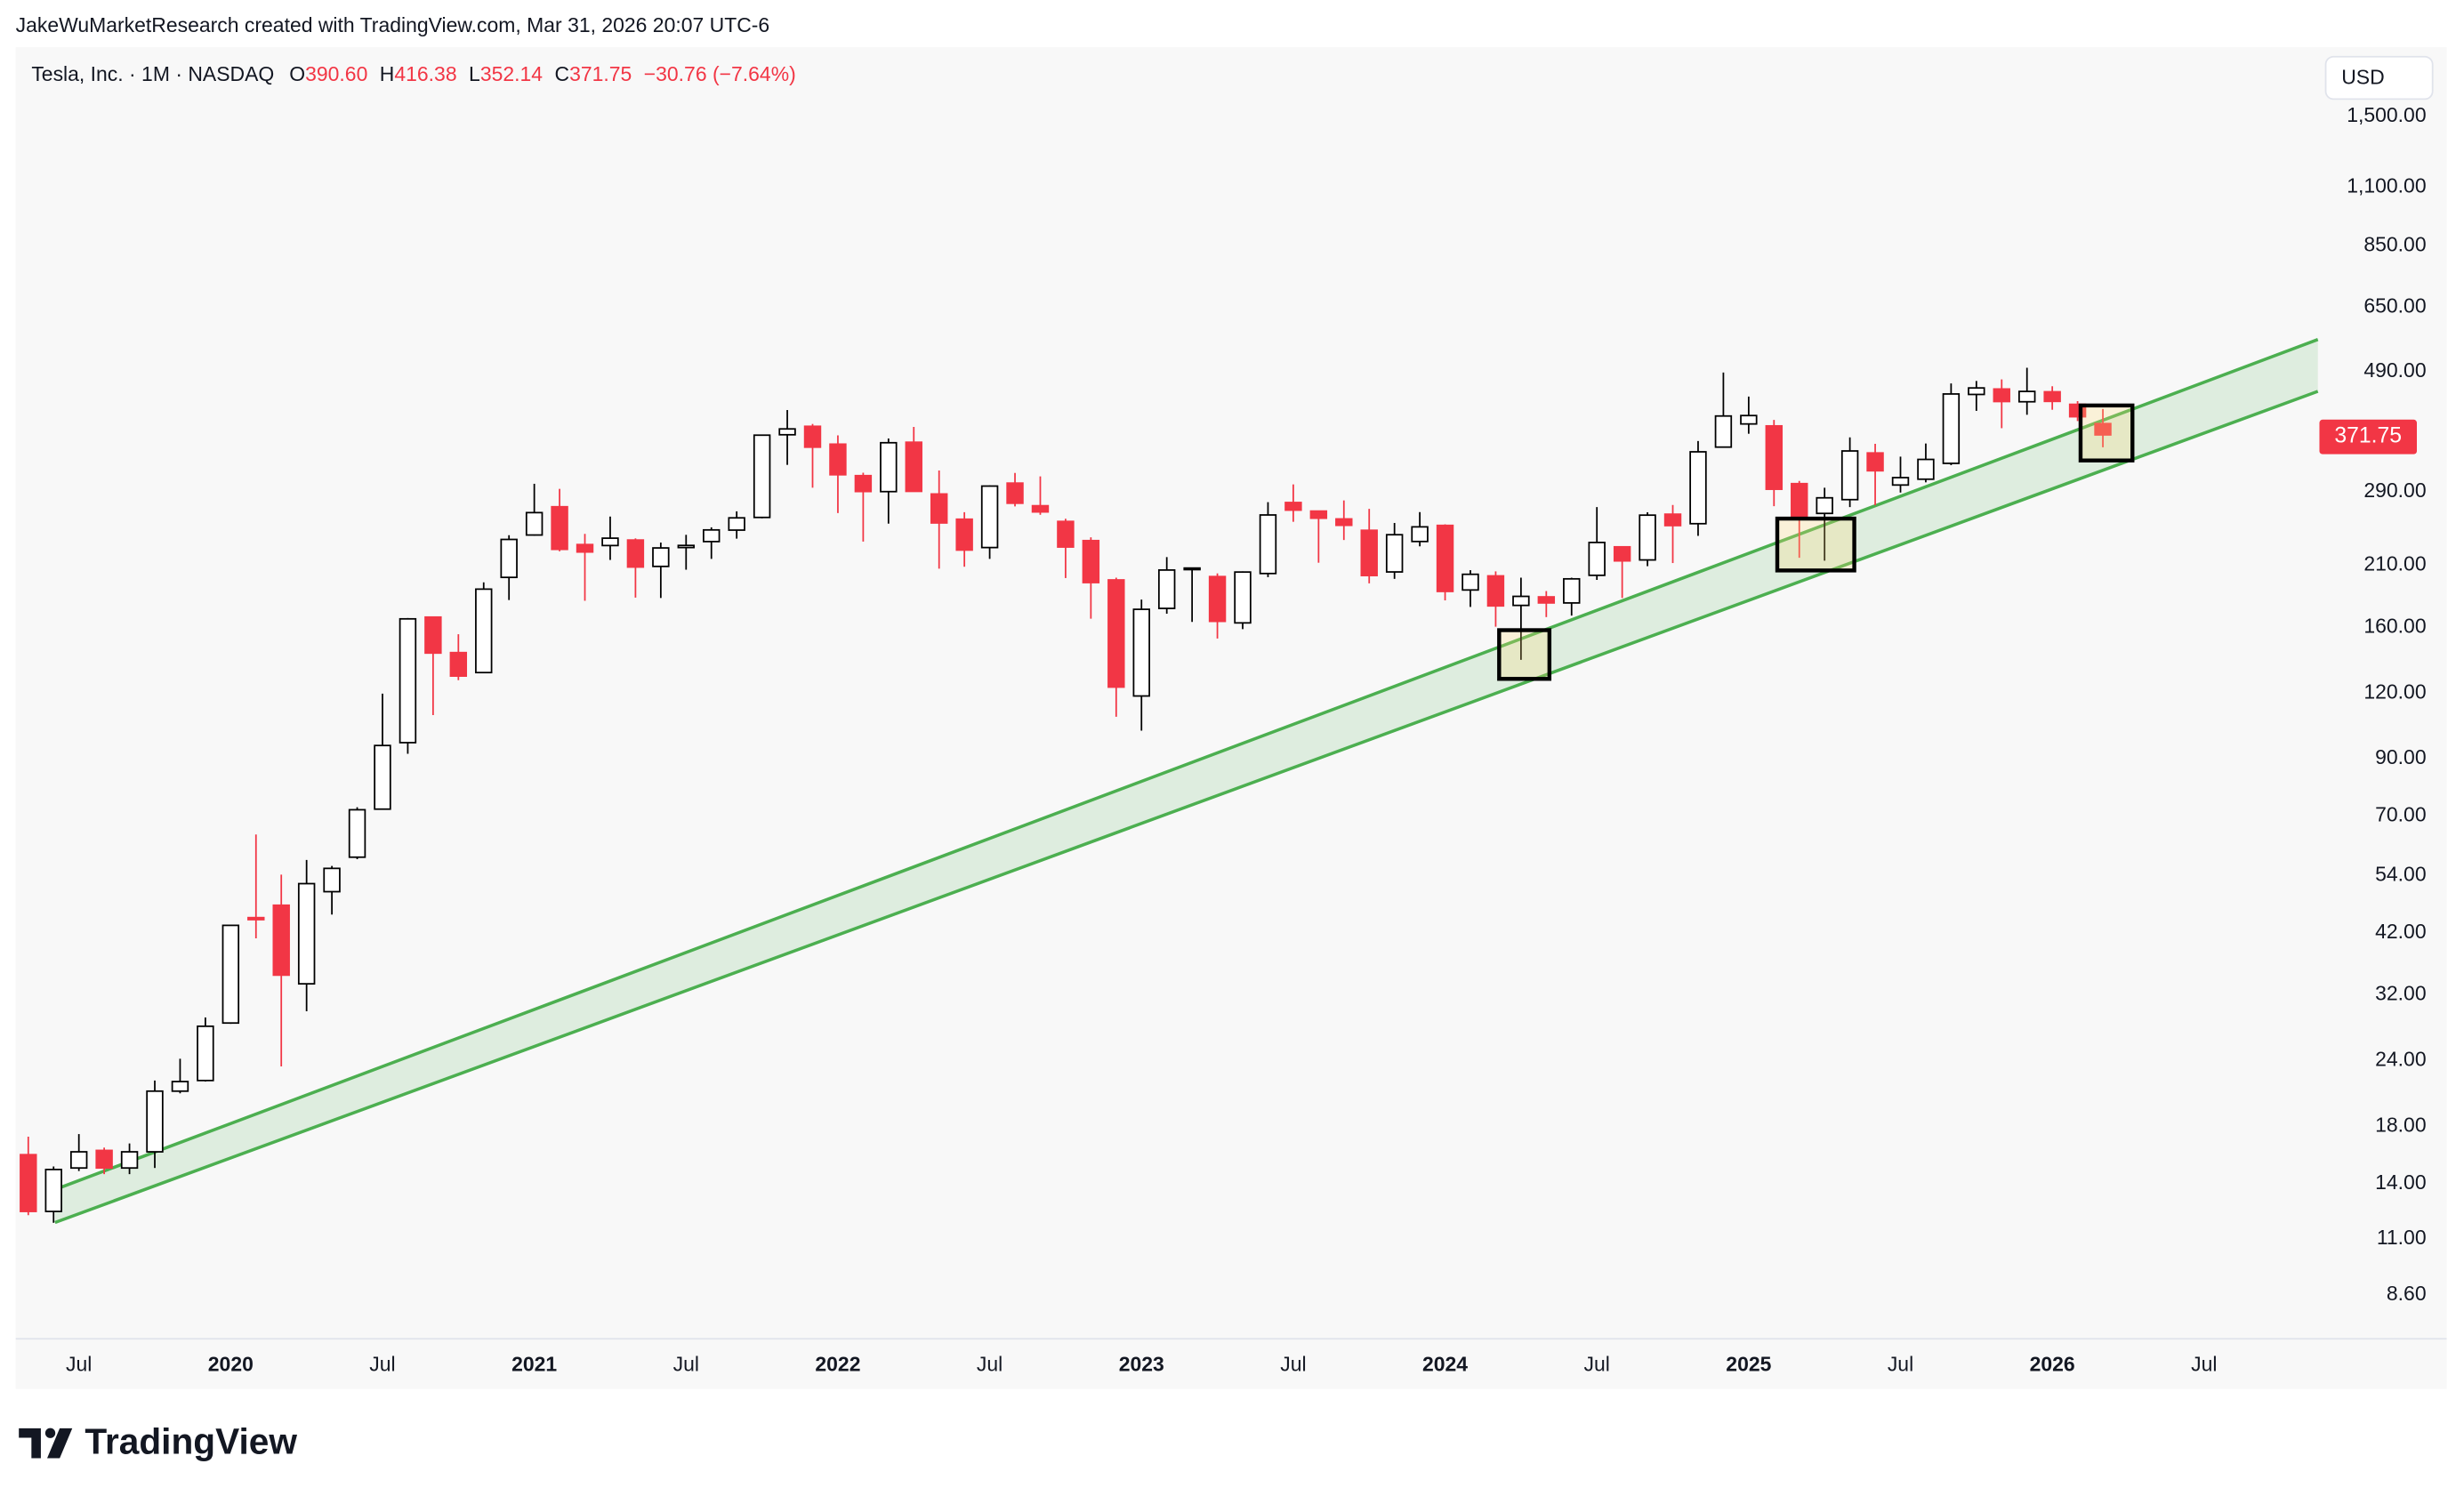 Image resolution: width=2464 pixels, height=1496 pixels. I want to click on currency: USD, so click(2362, 76).